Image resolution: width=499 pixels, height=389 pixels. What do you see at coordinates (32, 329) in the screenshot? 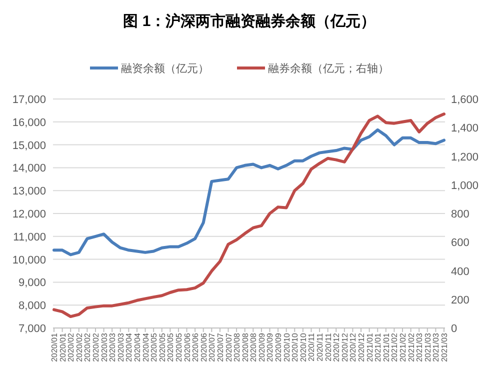
I see `y-tick-label: 7,000` at bounding box center [32, 329].